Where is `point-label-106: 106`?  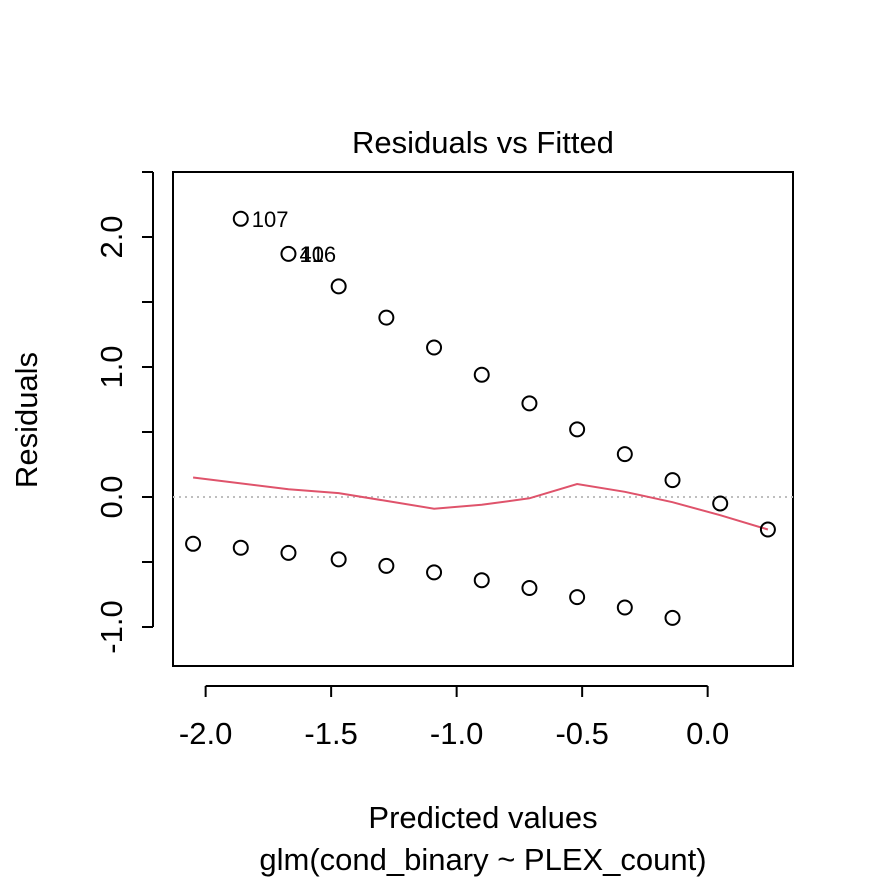 point-label-106: 106 is located at coordinates (317, 254).